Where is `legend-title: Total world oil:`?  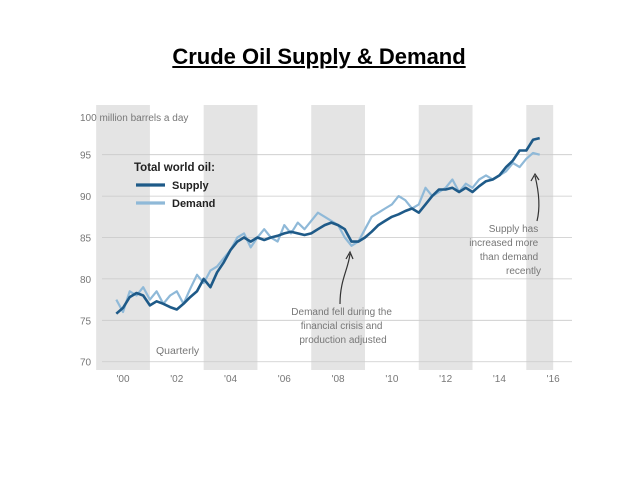 legend-title: Total world oil: is located at coordinates (174, 168).